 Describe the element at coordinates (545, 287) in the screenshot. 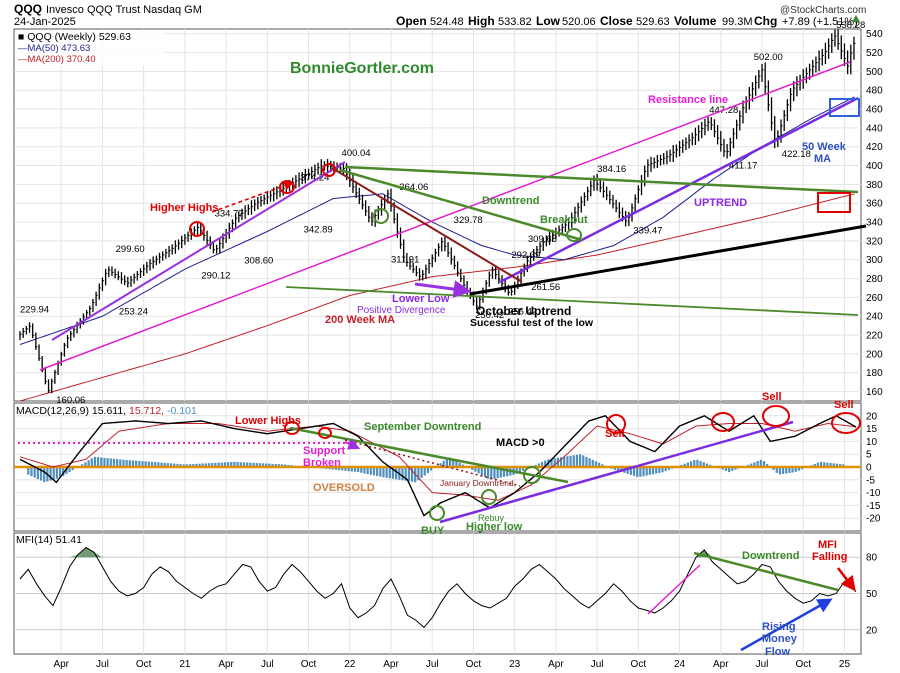

I see `price-label: 261.56` at that location.